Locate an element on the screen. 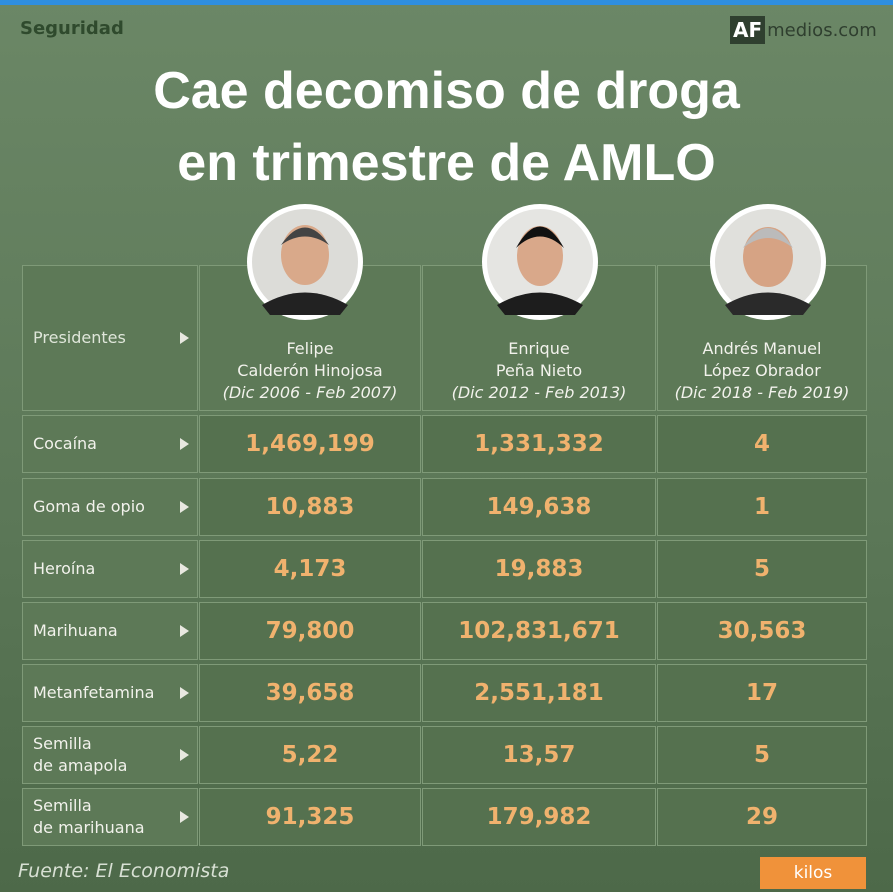 This screenshot has height=892, width=893. row-label-line: Goma de opio is located at coordinates (89, 506).